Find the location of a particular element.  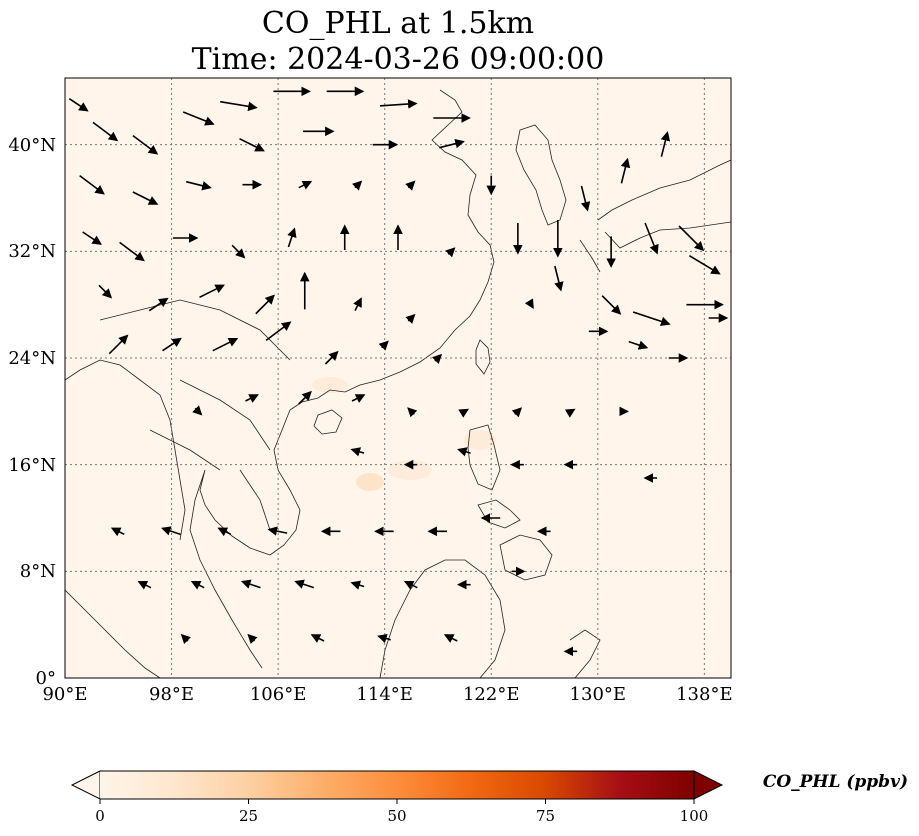

map-subtitle-time: Time: 2024-03-26 09:00:00 is located at coordinates (398, 59).